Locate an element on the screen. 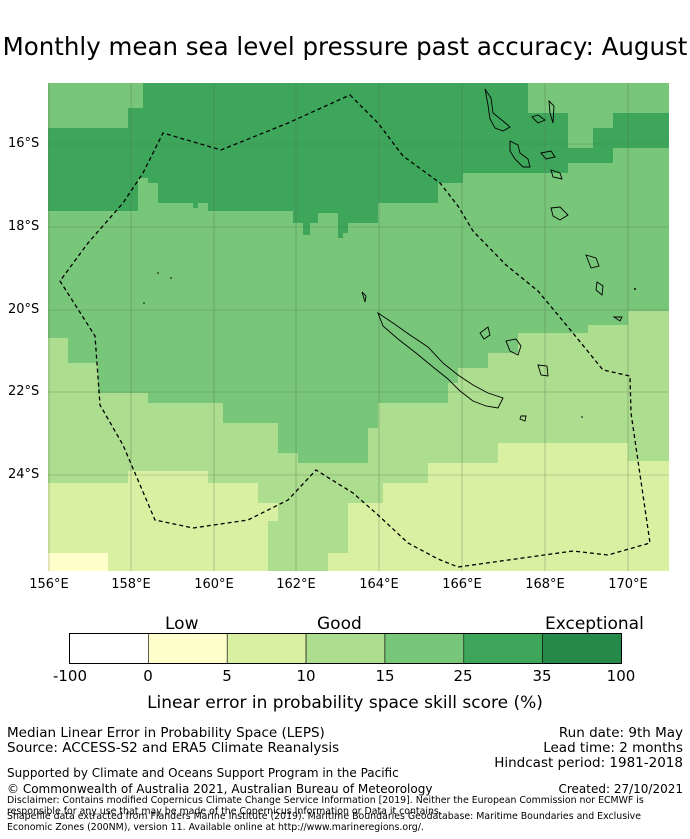  colorbar-tick: 100 is located at coordinates (621, 676).